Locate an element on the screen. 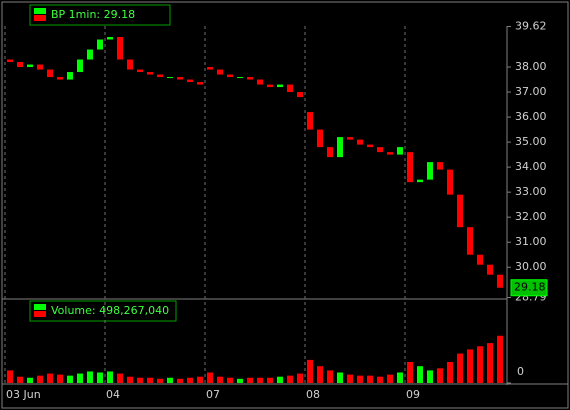  y-tick-label: 0 is located at coordinates (520, 371).